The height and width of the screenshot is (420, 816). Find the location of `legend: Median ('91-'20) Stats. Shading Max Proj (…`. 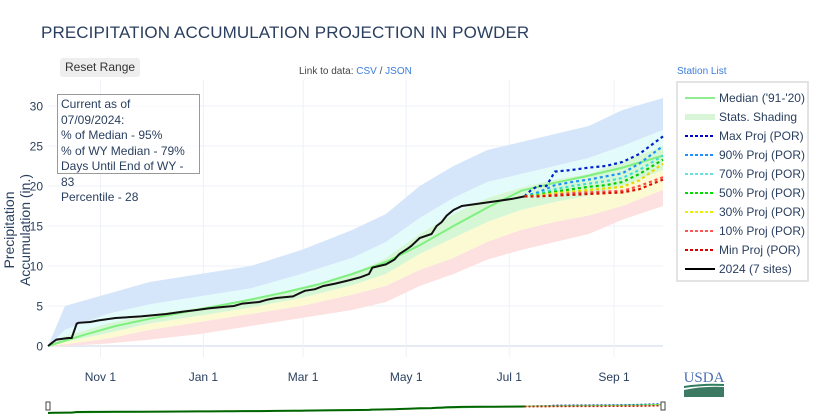

legend: Median ('91-'20) Stats. Shading Max Proj (… is located at coordinates (742, 181).